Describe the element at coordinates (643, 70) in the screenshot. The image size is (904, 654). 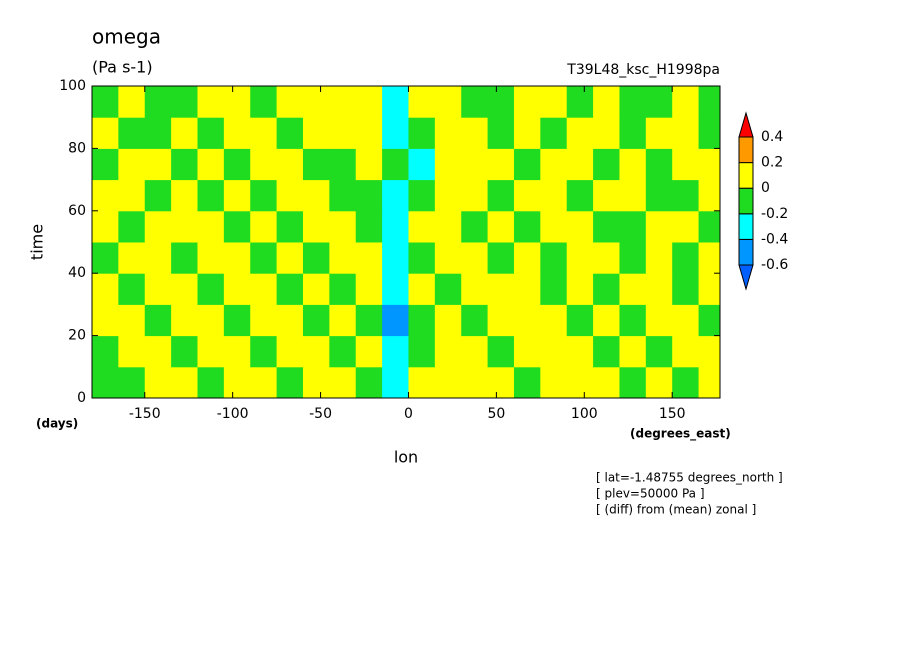
I see `run-label: T39L48_ksc_H1998pa` at that location.